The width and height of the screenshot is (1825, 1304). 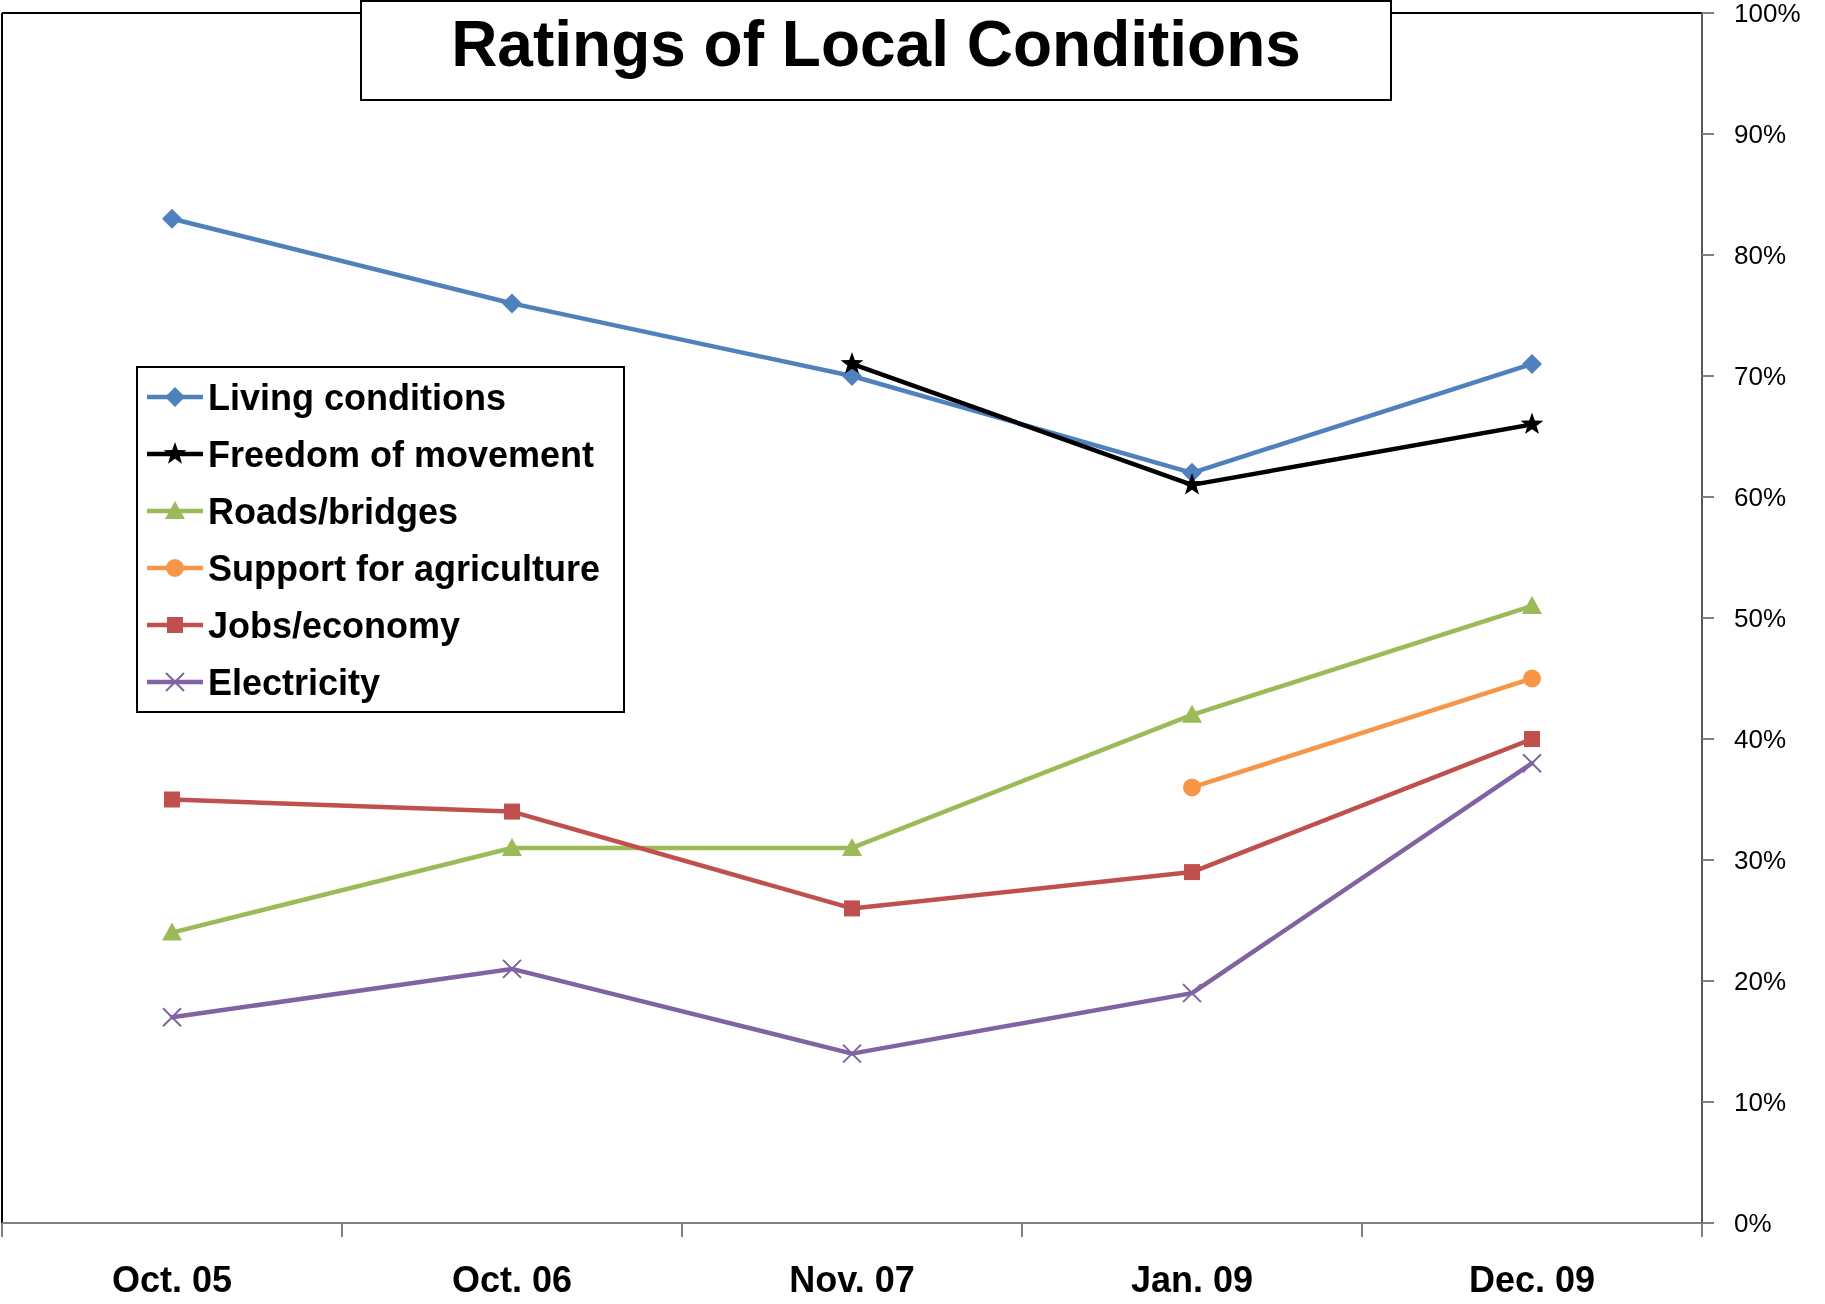 I want to click on legend-label: Living conditions, so click(x=357, y=397).